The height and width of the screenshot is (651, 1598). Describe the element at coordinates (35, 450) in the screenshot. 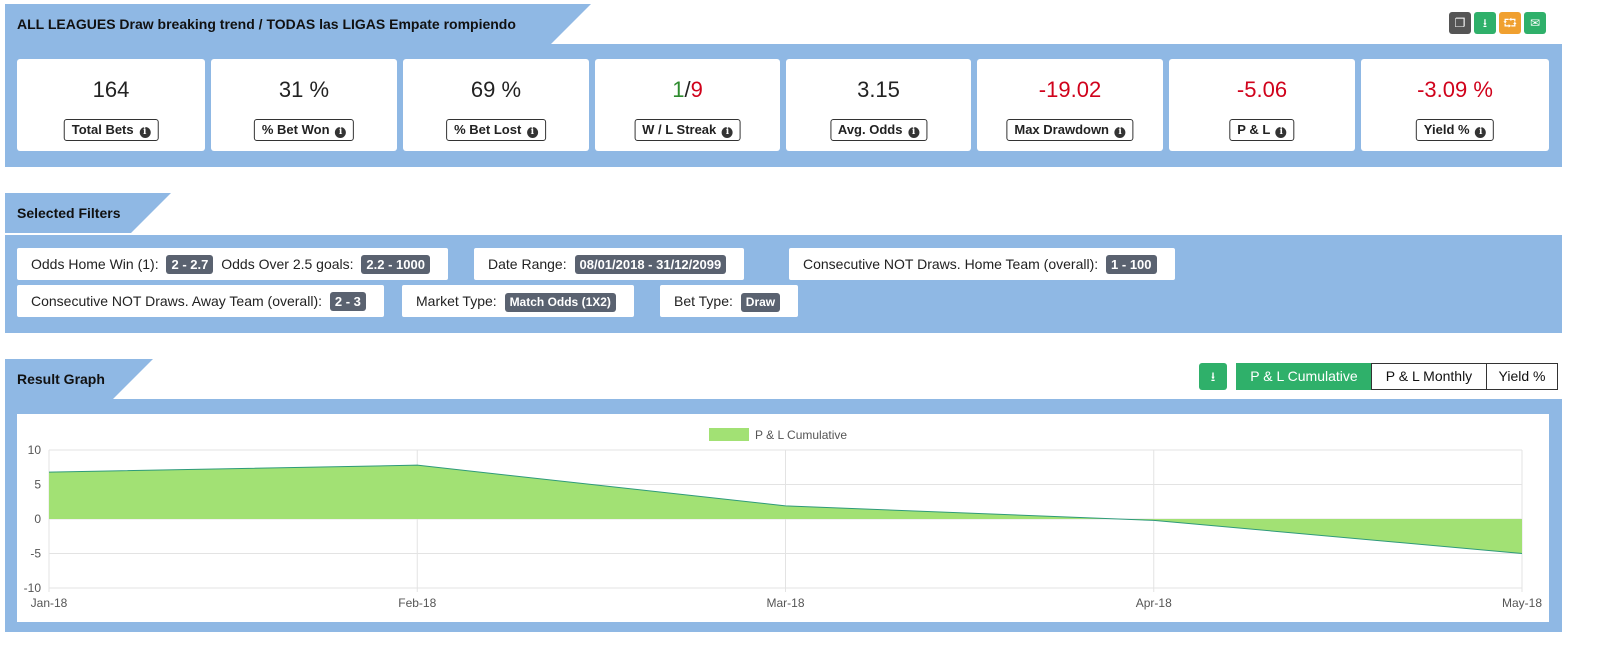

I see `y-tick-label: 10` at that location.